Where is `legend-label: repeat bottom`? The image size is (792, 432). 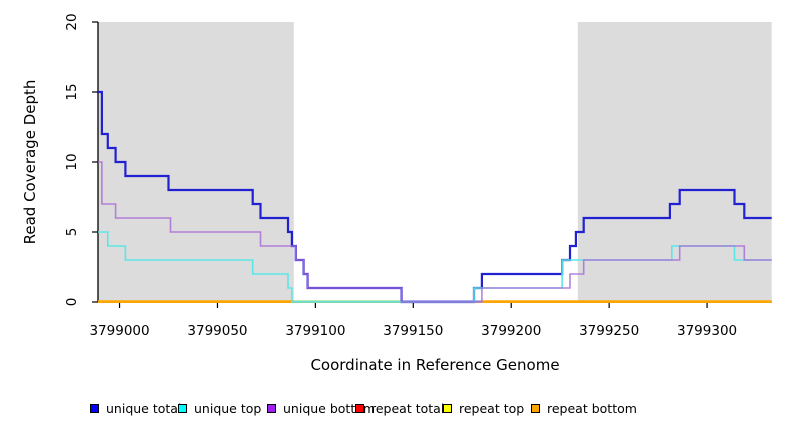 legend-label: repeat bottom is located at coordinates (592, 408).